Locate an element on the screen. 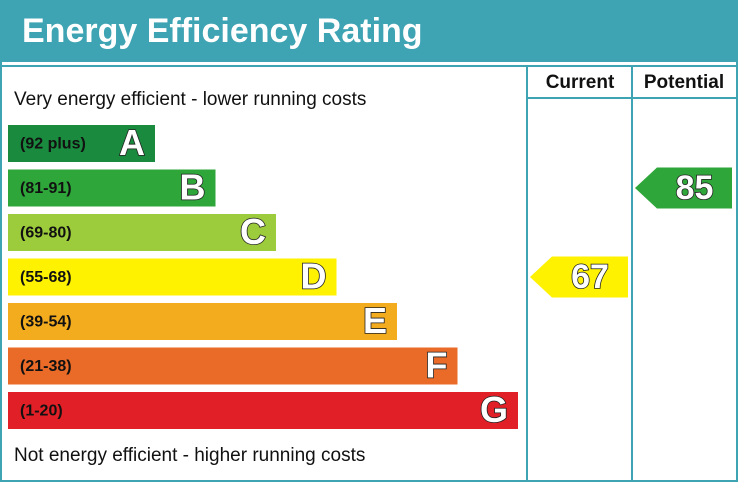 This screenshot has width=738, height=488. title-bar is located at coordinates (369, 31).